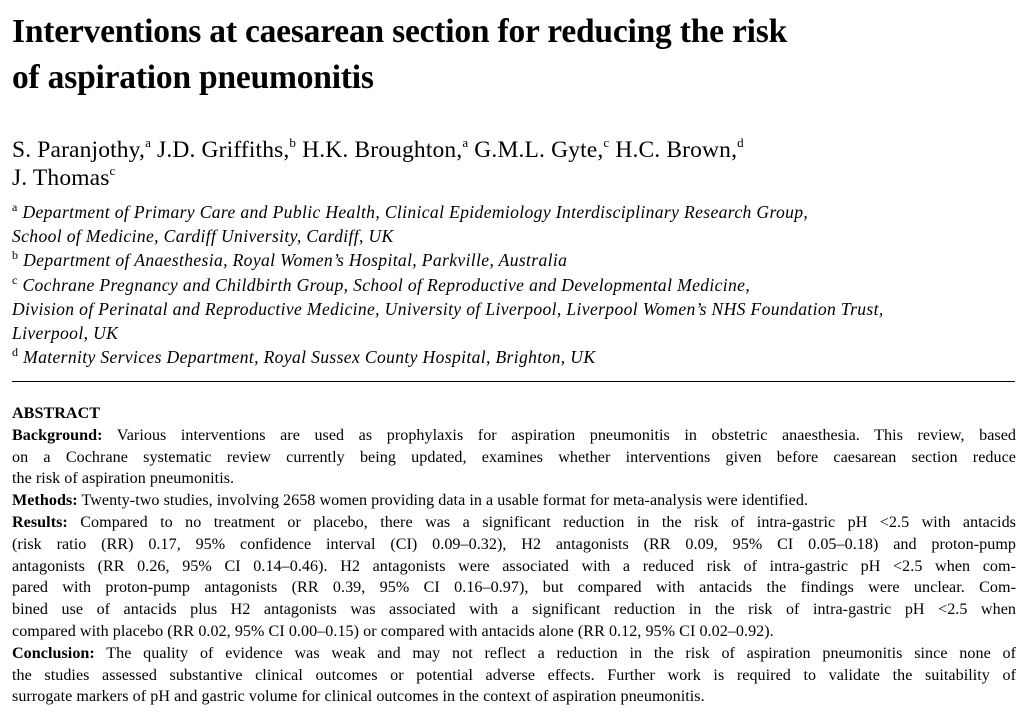 The image size is (1024, 715). I want to click on author-affiliation-mark: b, so click(293, 142).